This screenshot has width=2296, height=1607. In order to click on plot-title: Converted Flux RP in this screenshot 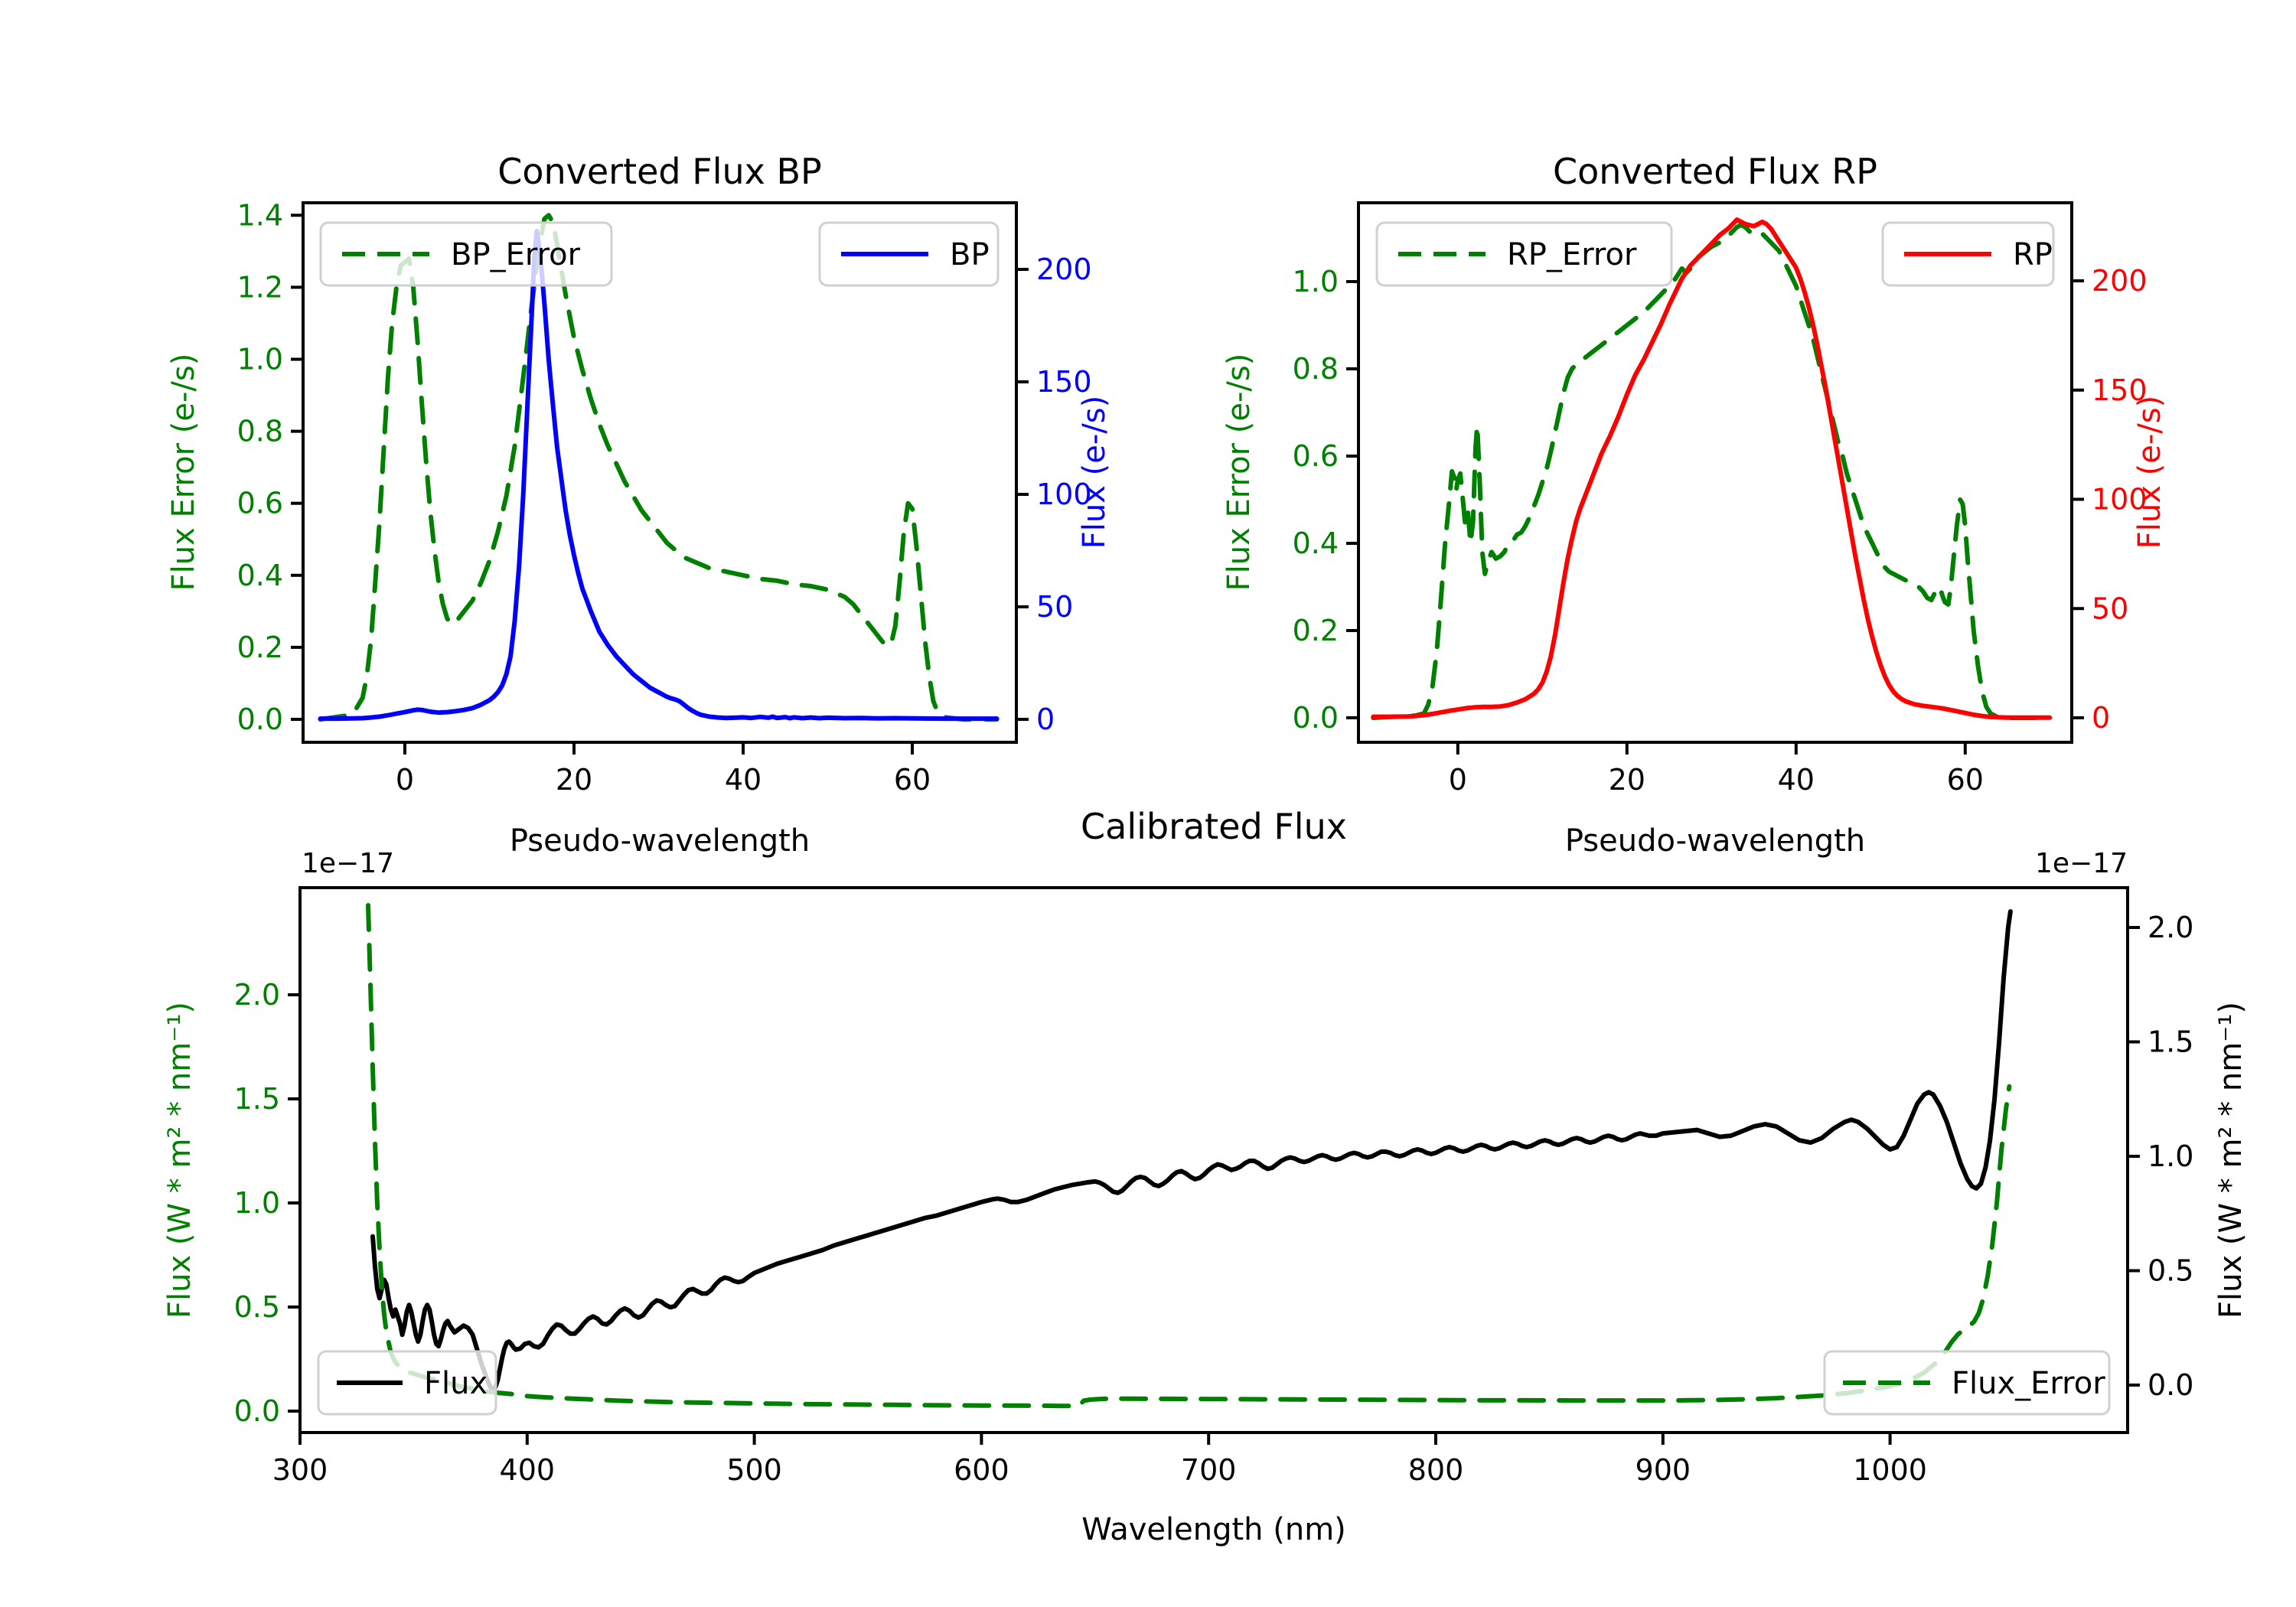, I will do `click(1715, 171)`.